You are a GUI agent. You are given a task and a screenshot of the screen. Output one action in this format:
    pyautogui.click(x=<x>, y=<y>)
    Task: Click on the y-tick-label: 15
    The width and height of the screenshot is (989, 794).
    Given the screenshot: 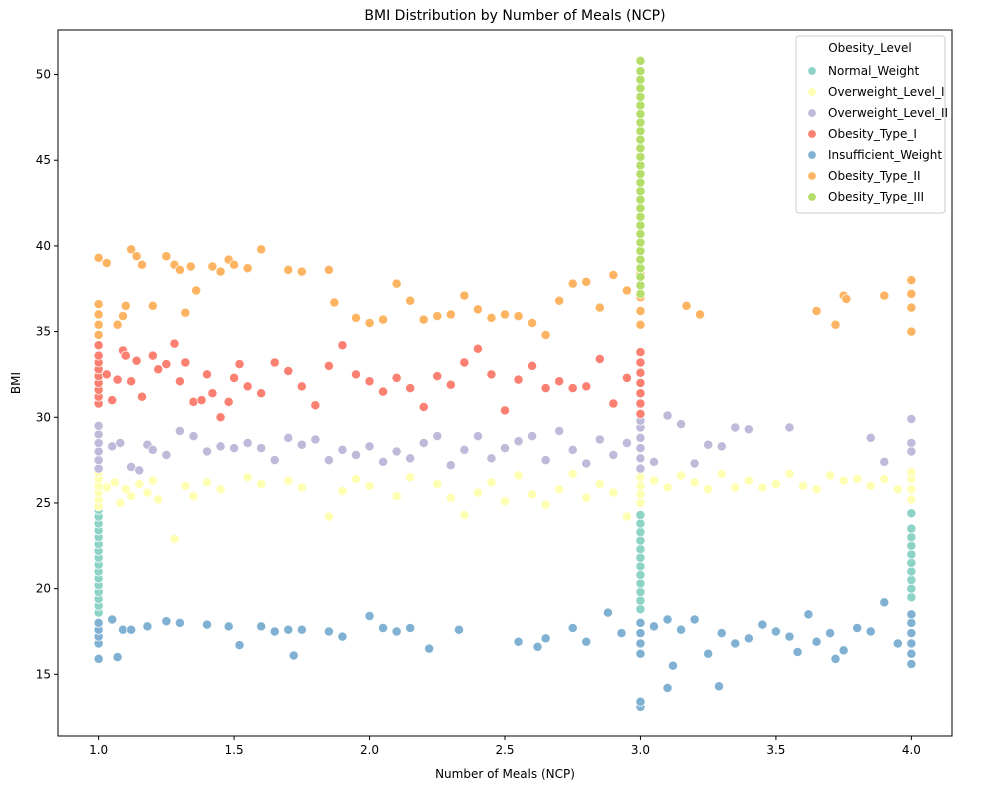 What is the action you would take?
    pyautogui.click(x=43, y=674)
    